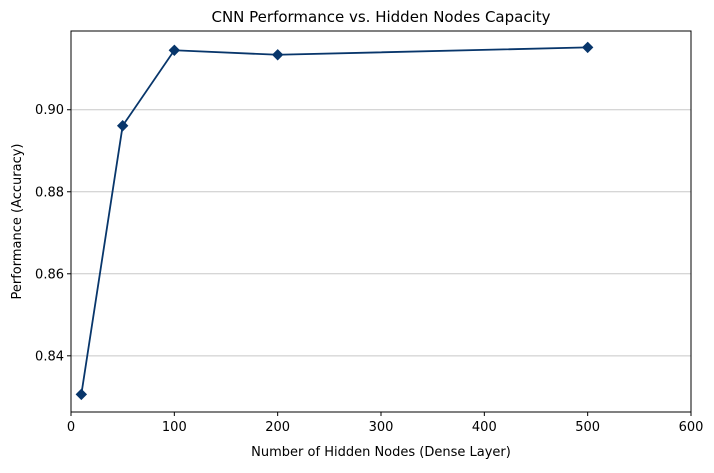 This screenshot has height=473, width=714. What do you see at coordinates (17, 221) in the screenshot?
I see `y-axis-label: Performance (Accuracy)` at bounding box center [17, 221].